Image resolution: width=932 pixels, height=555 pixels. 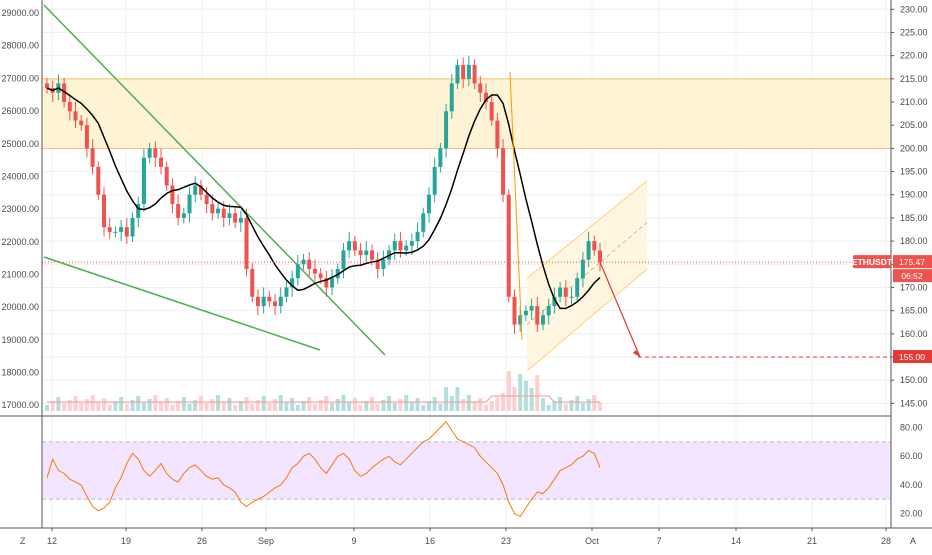 What do you see at coordinates (914, 56) in the screenshot?
I see `right-axis-tick-label: 220.00` at bounding box center [914, 56].